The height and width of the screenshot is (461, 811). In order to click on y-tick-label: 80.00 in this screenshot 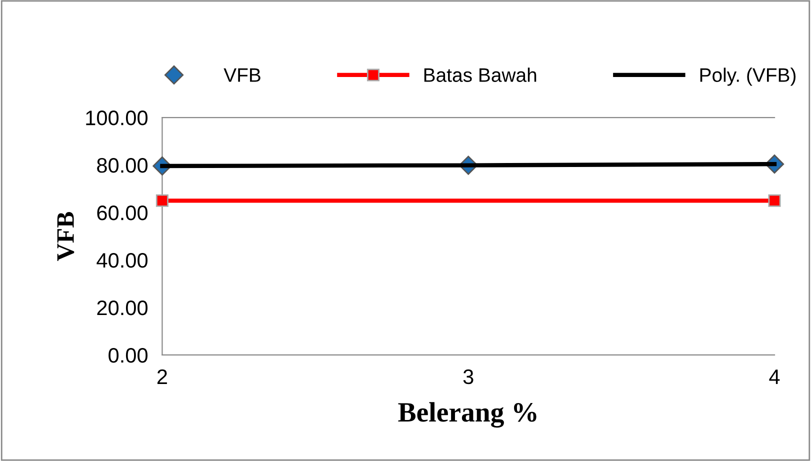, I will do `click(122, 165)`.